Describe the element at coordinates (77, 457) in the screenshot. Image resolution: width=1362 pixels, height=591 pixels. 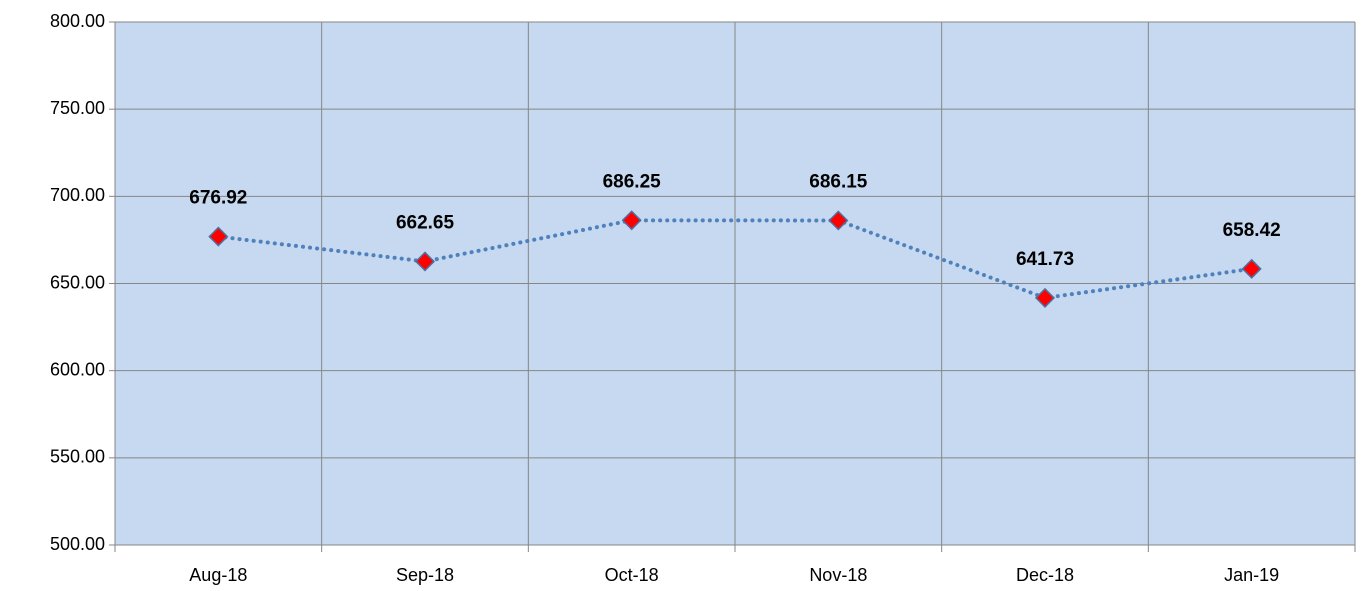
I see `y-tick-label: 550.00` at that location.